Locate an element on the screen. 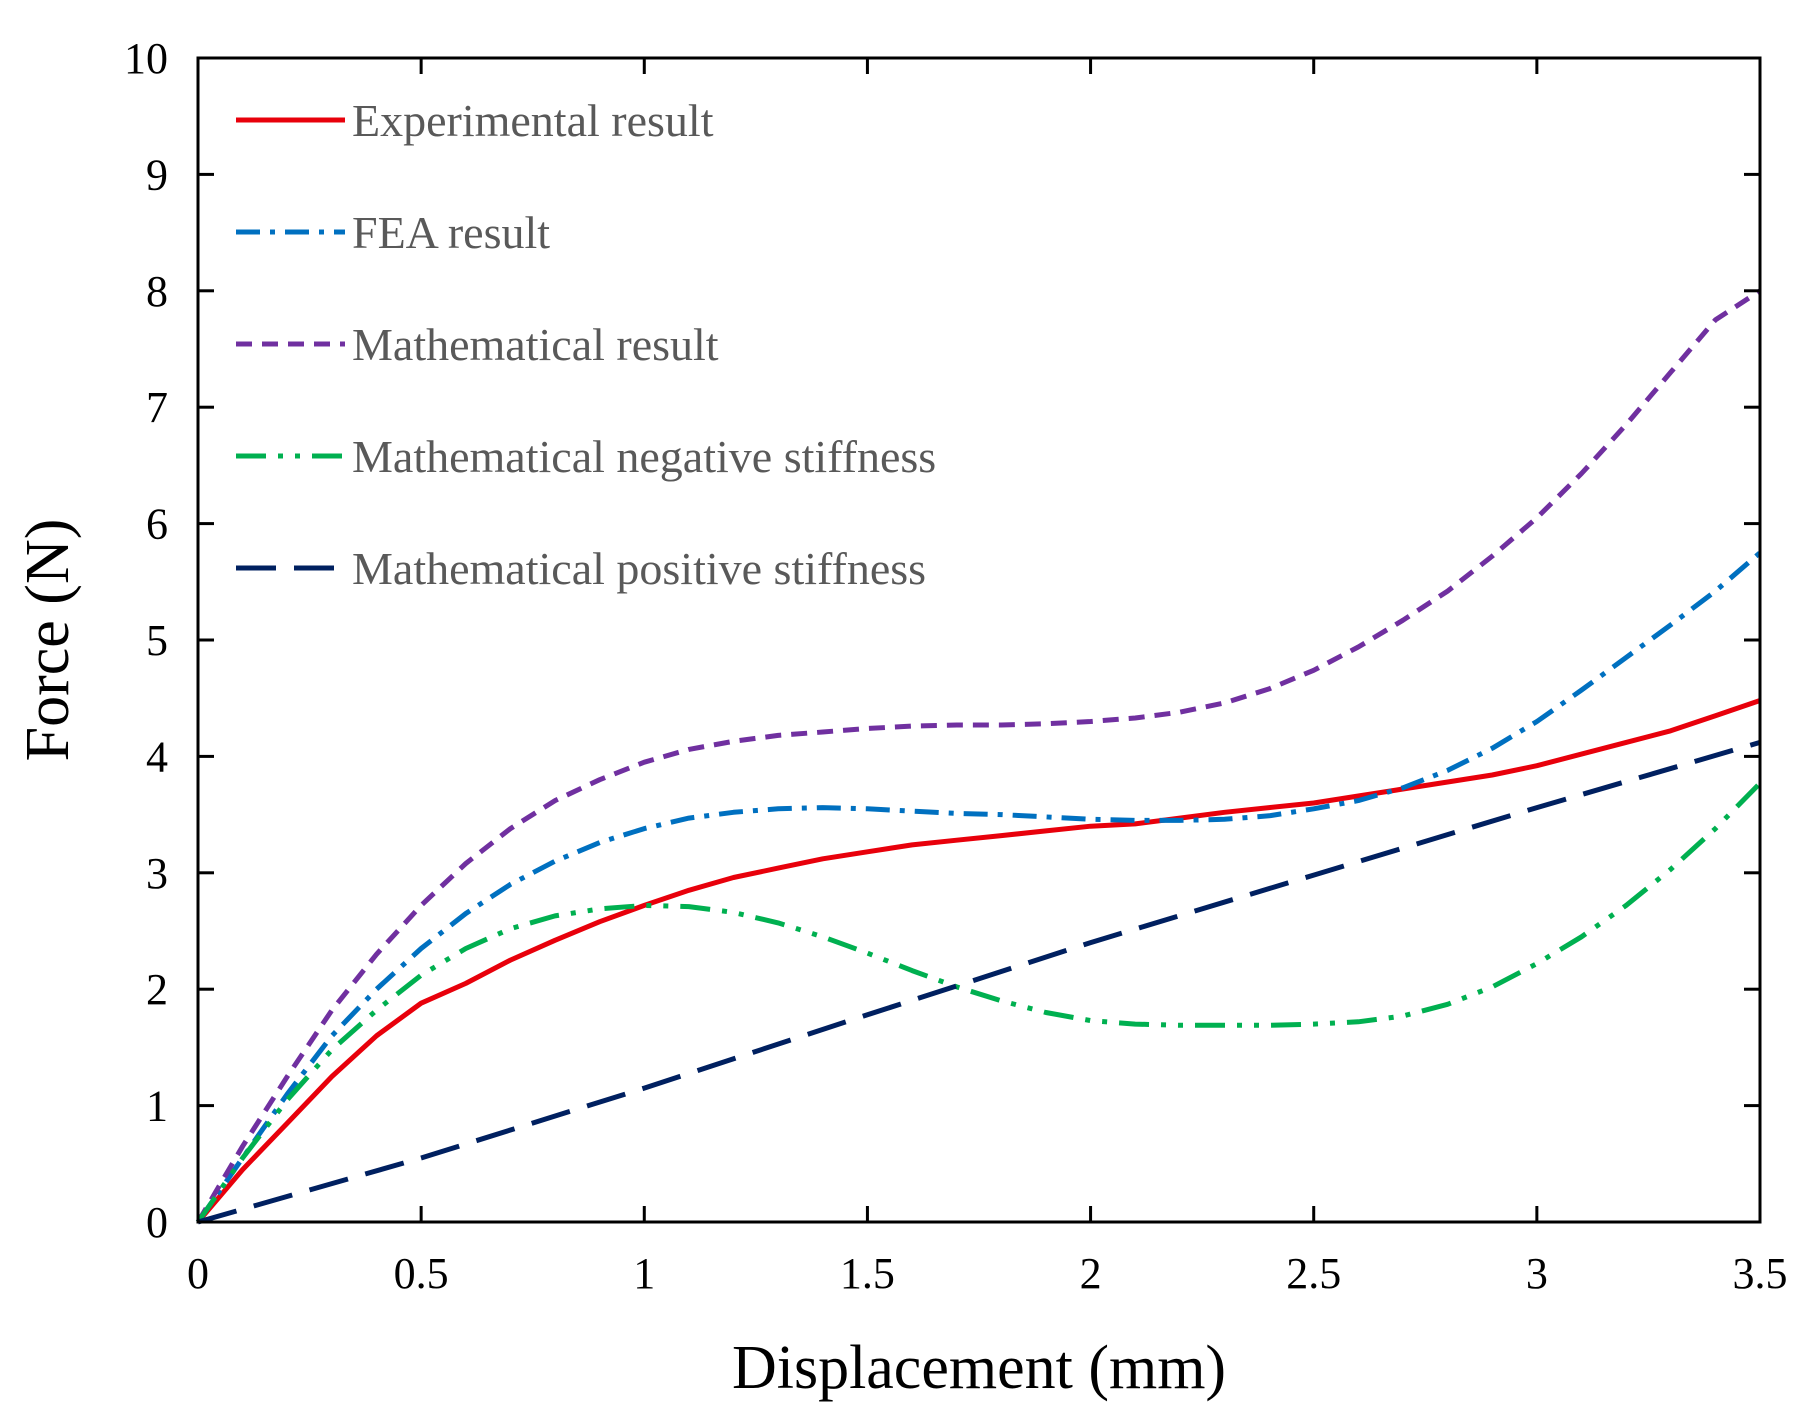 Image resolution: width=1808 pixels, height=1415 pixels. x-tick-label: 0 is located at coordinates (198, 1273).